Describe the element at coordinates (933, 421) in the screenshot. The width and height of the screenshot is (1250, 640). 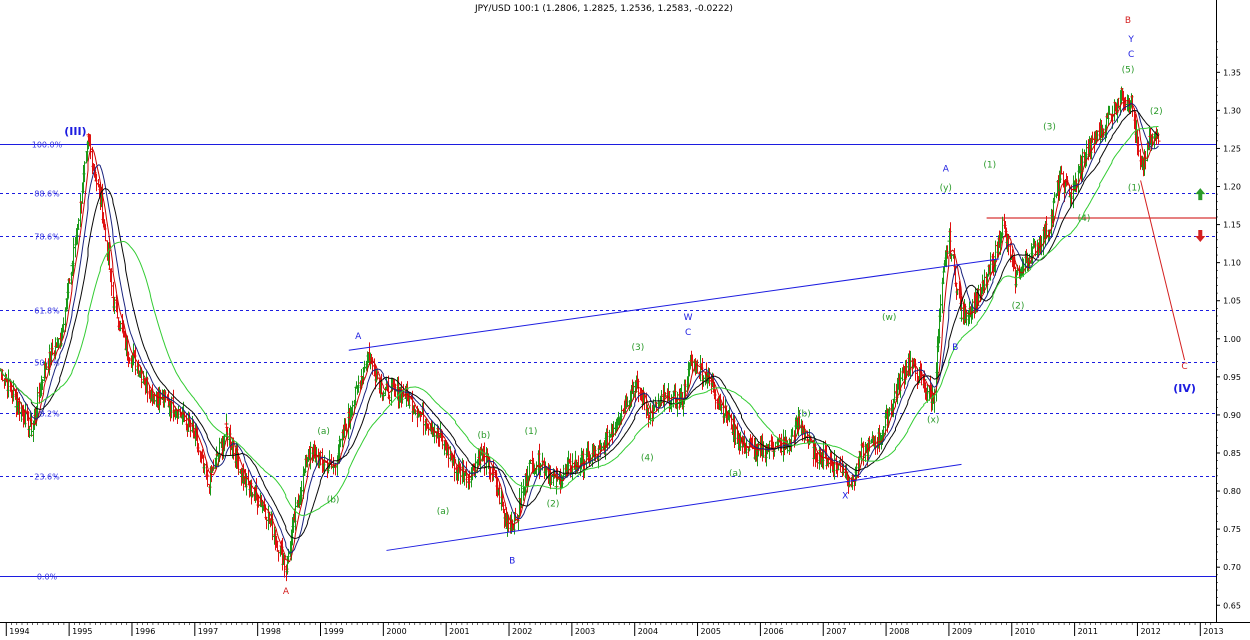
I see `wave-label: (x)` at that location.